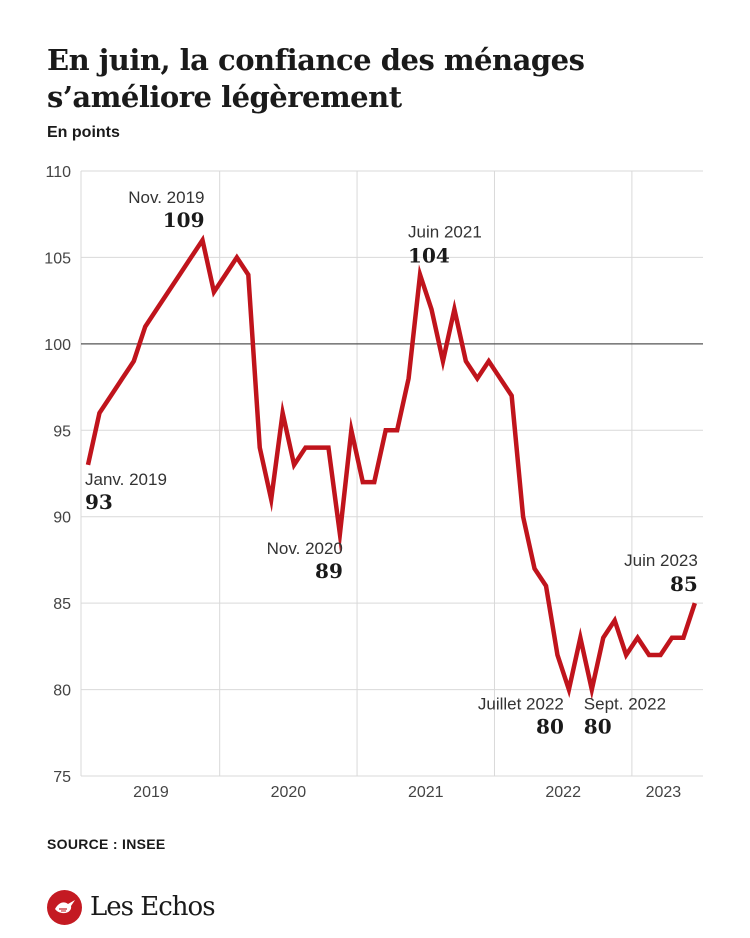 This screenshot has width=750, height=938. What do you see at coordinates (106, 844) in the screenshot?
I see `source-note: SOURCE : INSEE` at bounding box center [106, 844].